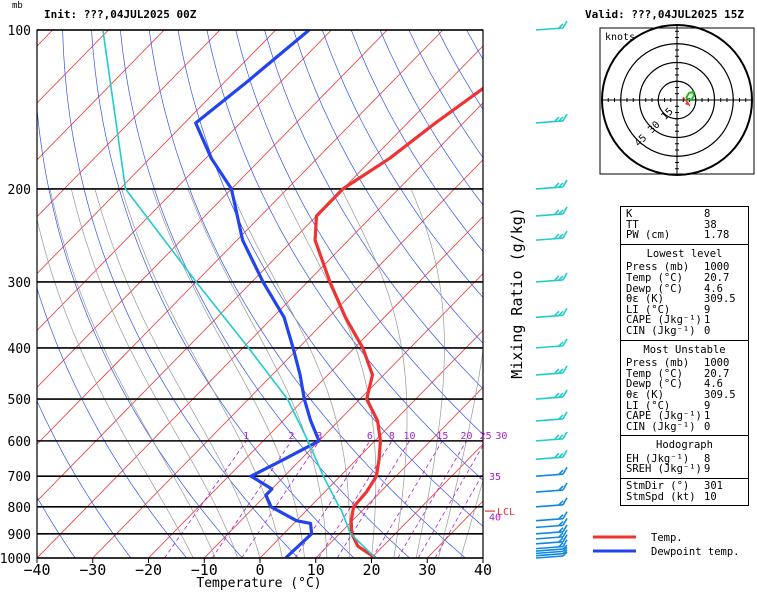 The width and height of the screenshot is (757, 595). What do you see at coordinates (665, 214) in the screenshot?
I see `index-label: K` at bounding box center [665, 214].